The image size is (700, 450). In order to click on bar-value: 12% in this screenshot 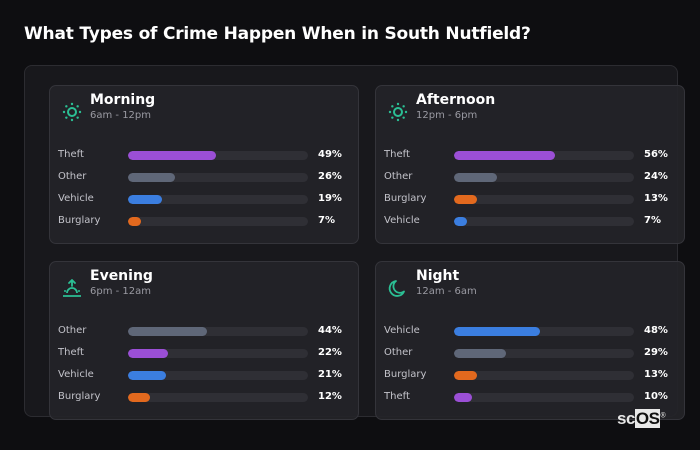, I will do `click(330, 396)`.